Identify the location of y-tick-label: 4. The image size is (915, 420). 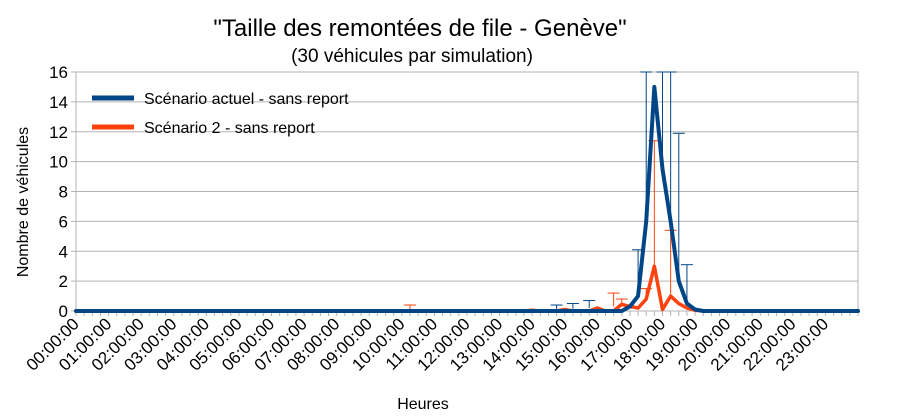
(63, 251).